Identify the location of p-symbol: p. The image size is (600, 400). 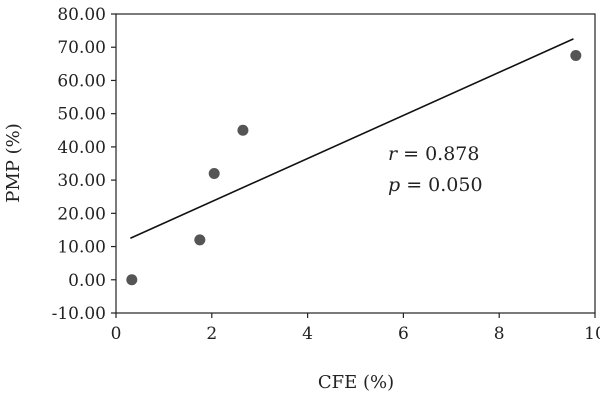
(394, 185).